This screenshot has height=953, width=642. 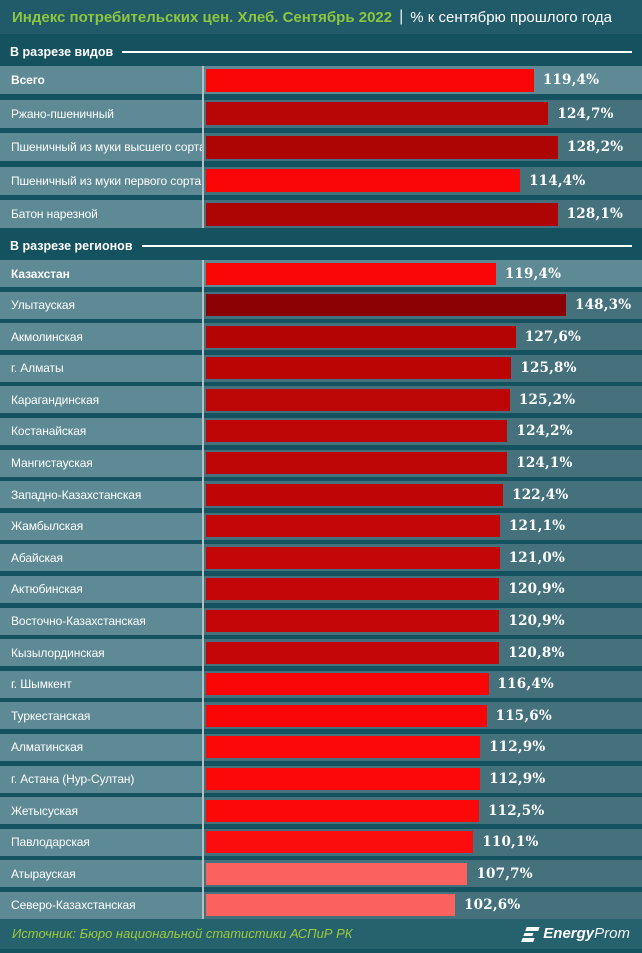 I want to click on category-label: Акмолинская, so click(x=47, y=336).